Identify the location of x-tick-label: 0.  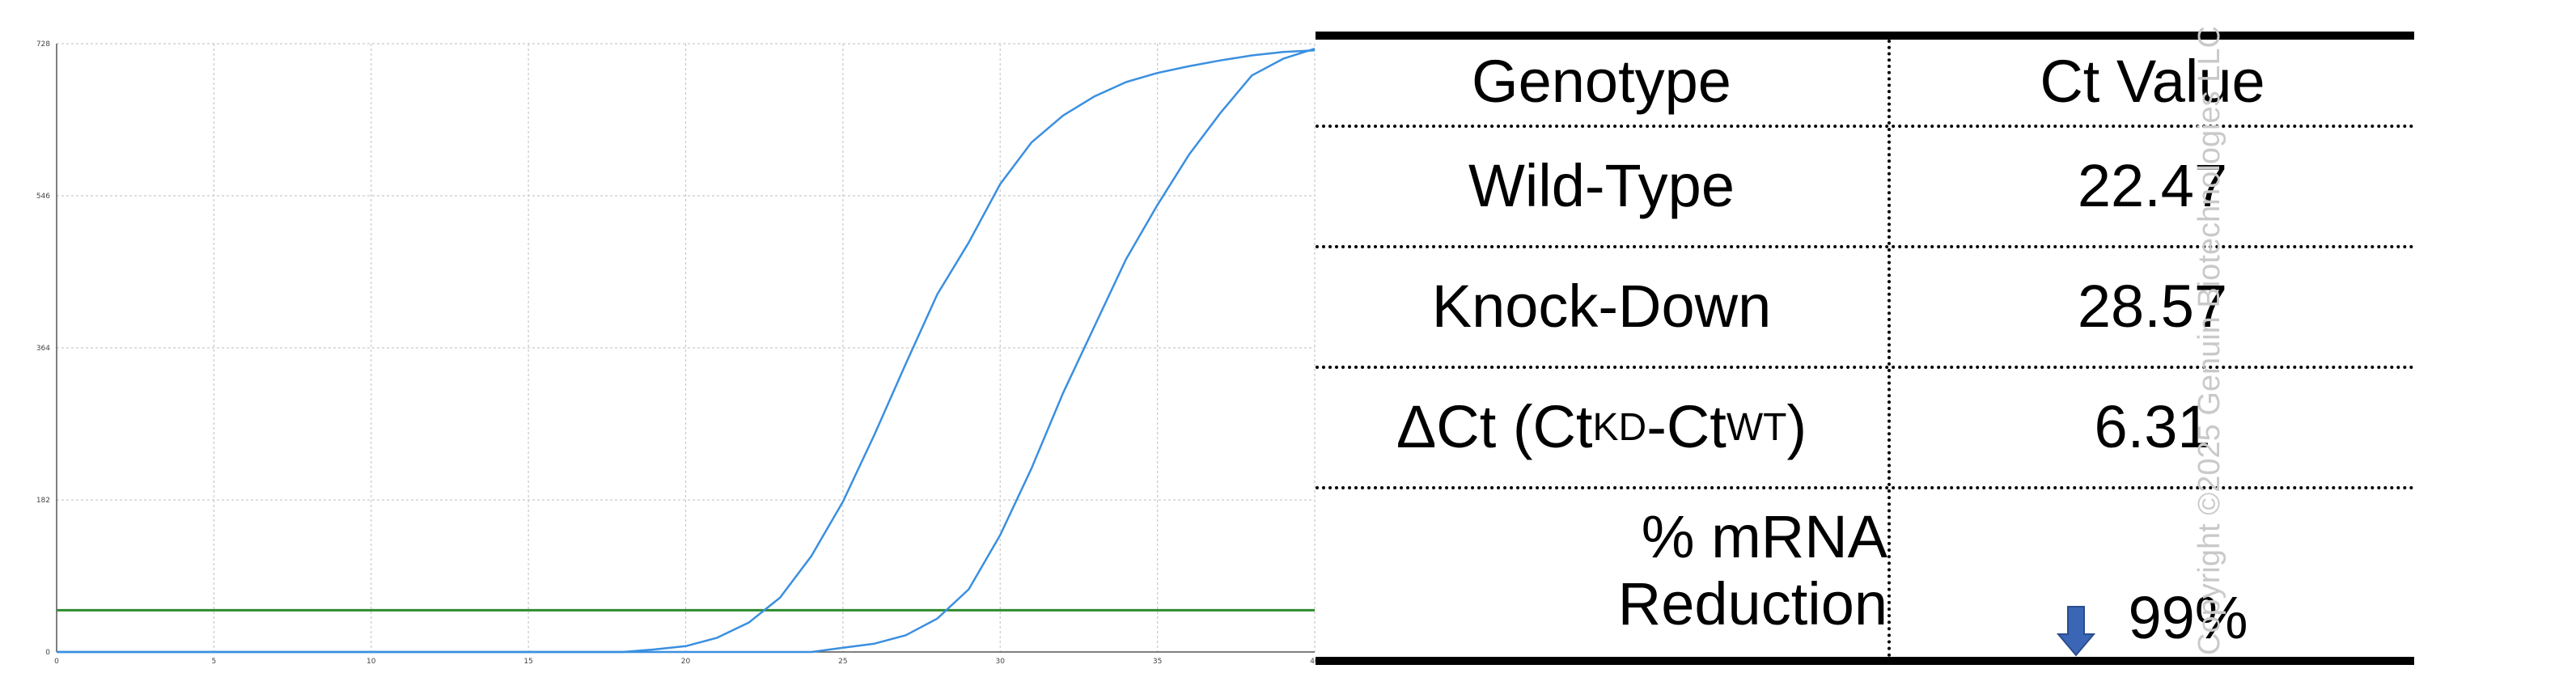
(56, 660).